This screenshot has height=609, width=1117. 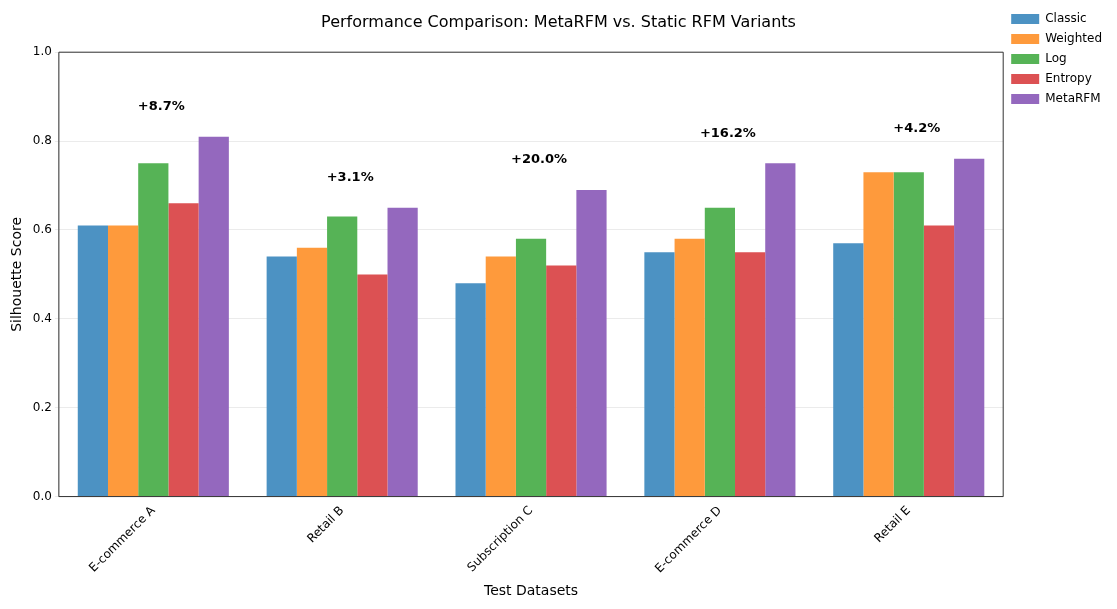 I want to click on annotation: +20.0%, so click(x=539, y=159).